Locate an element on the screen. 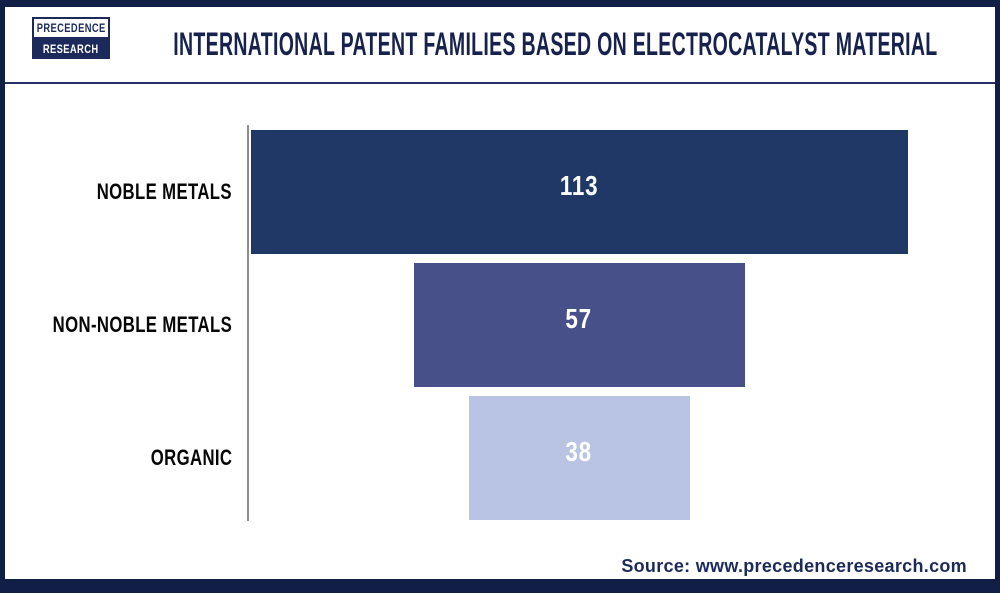 The image size is (1000, 593). logo-line2: RESEARCH is located at coordinates (71, 49).